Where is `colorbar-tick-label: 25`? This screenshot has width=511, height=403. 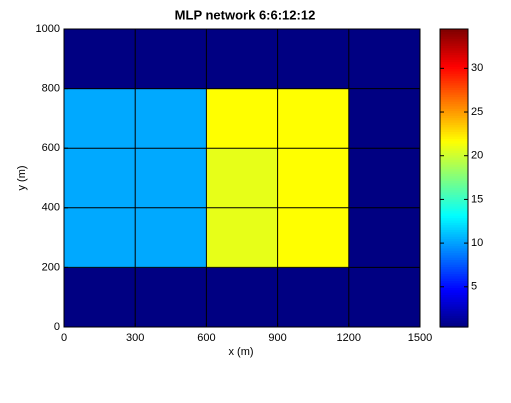 colorbar-tick-label: 25 is located at coordinates (477, 112).